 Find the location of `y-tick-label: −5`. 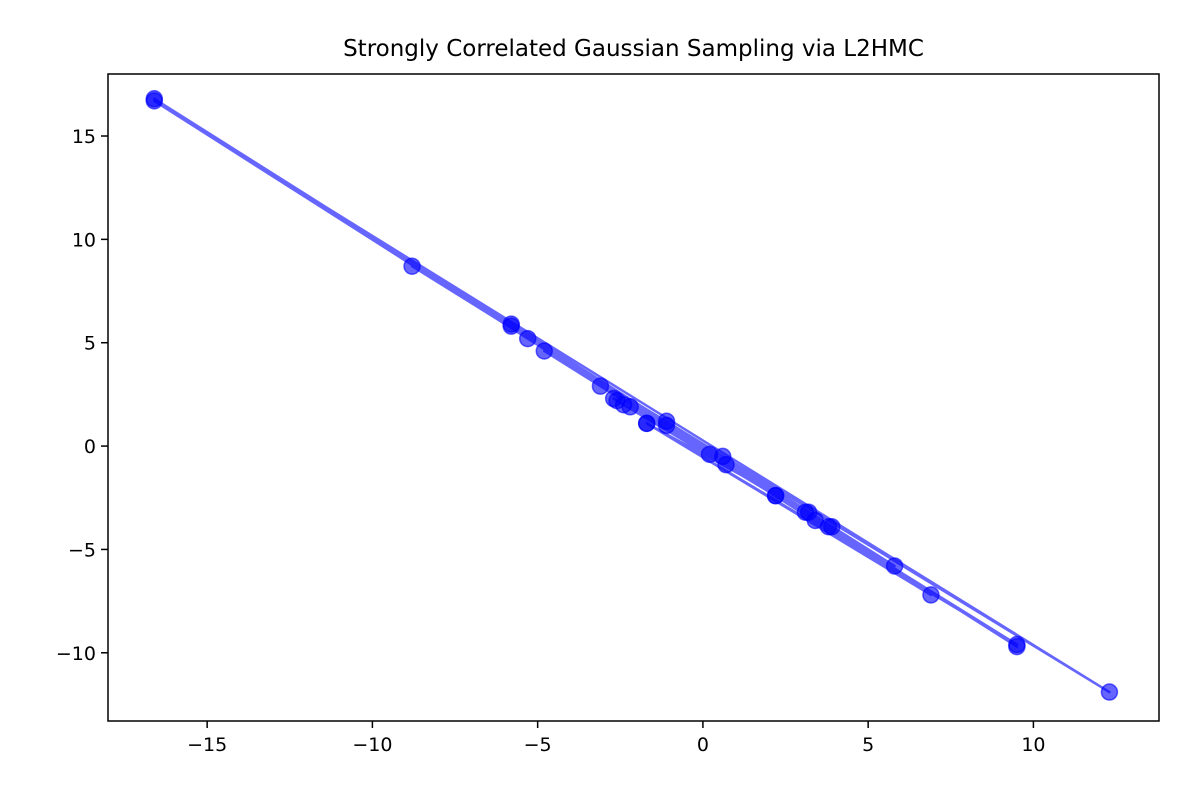

y-tick-label: −5 is located at coordinates (82, 550).